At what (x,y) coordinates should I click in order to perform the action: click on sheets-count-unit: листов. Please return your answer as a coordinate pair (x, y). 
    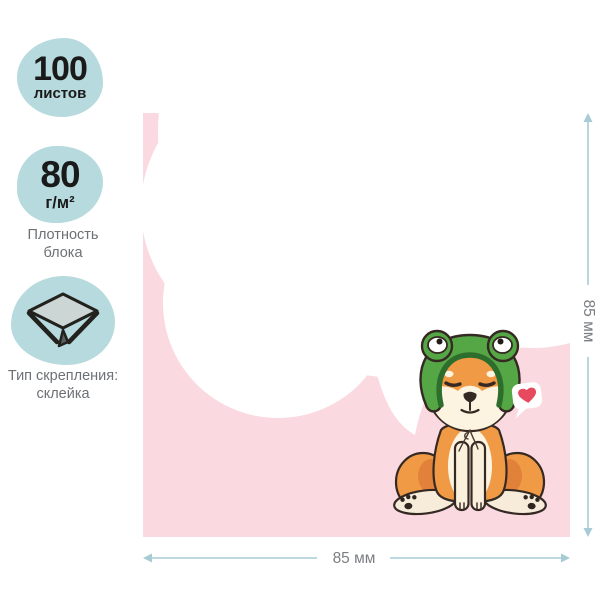
    Looking at the image, I should click on (60, 93).